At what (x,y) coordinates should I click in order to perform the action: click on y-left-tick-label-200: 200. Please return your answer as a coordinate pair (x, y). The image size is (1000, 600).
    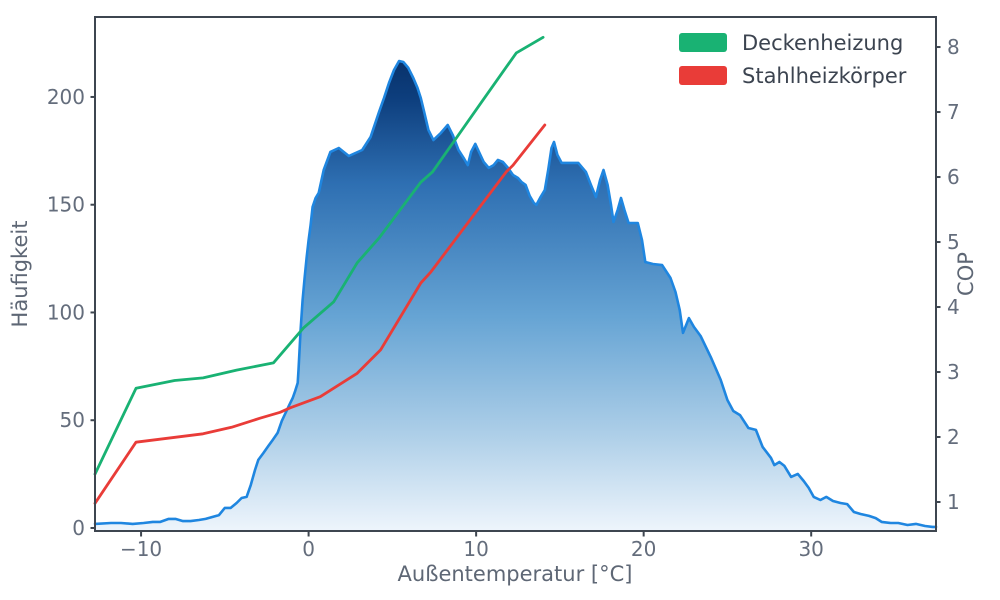
    Looking at the image, I should click on (66, 97).